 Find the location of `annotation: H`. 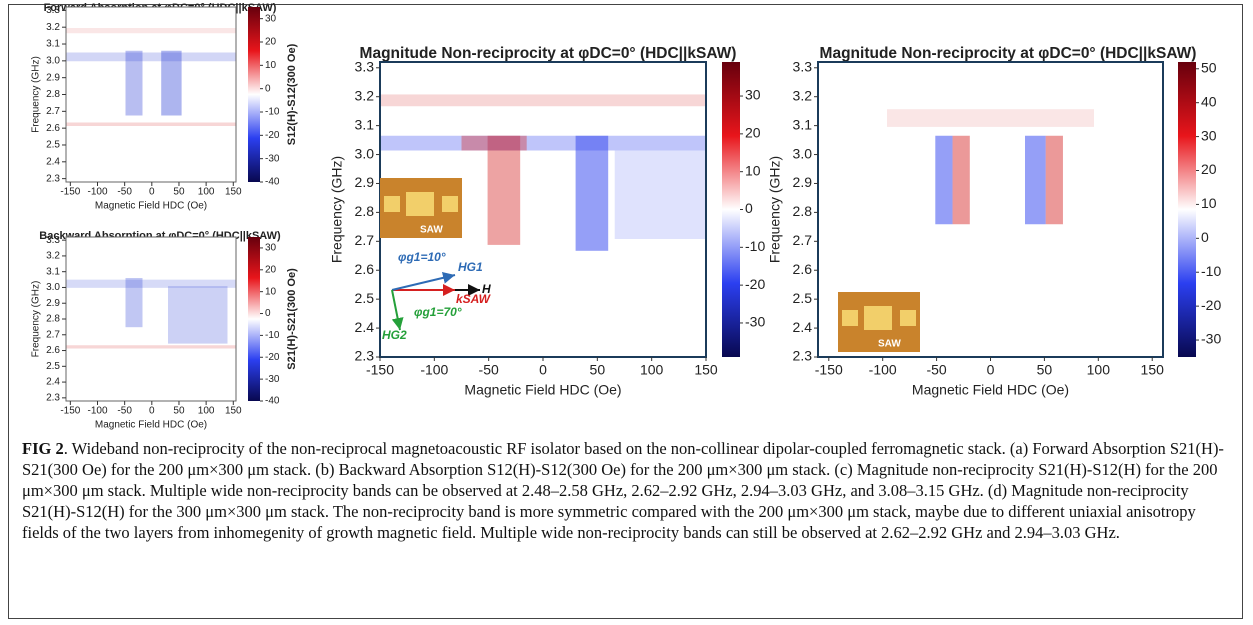

annotation: H is located at coordinates (486, 289).